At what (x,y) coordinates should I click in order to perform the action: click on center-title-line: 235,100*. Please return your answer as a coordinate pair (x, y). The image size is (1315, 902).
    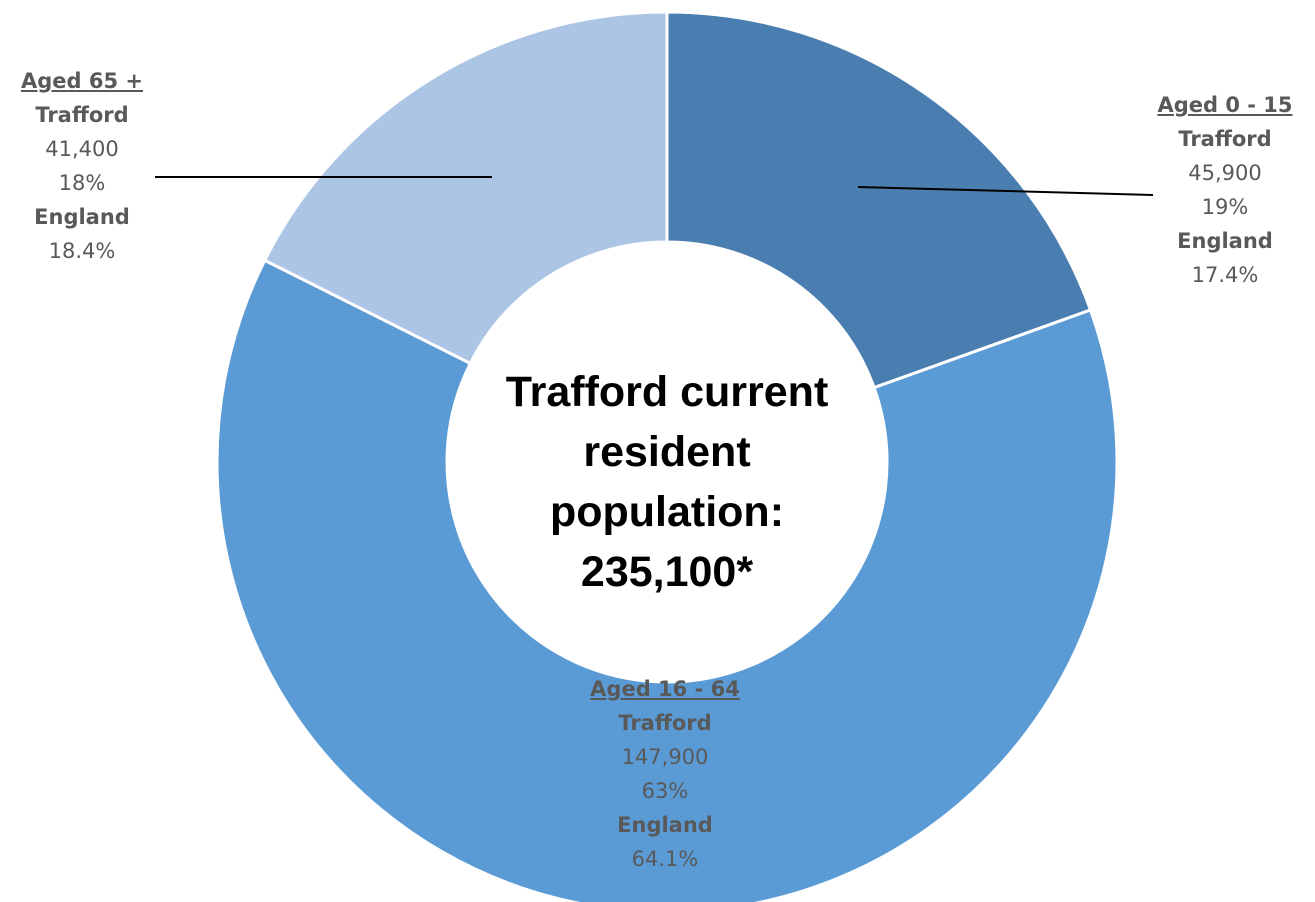
    Looking at the image, I should click on (667, 572).